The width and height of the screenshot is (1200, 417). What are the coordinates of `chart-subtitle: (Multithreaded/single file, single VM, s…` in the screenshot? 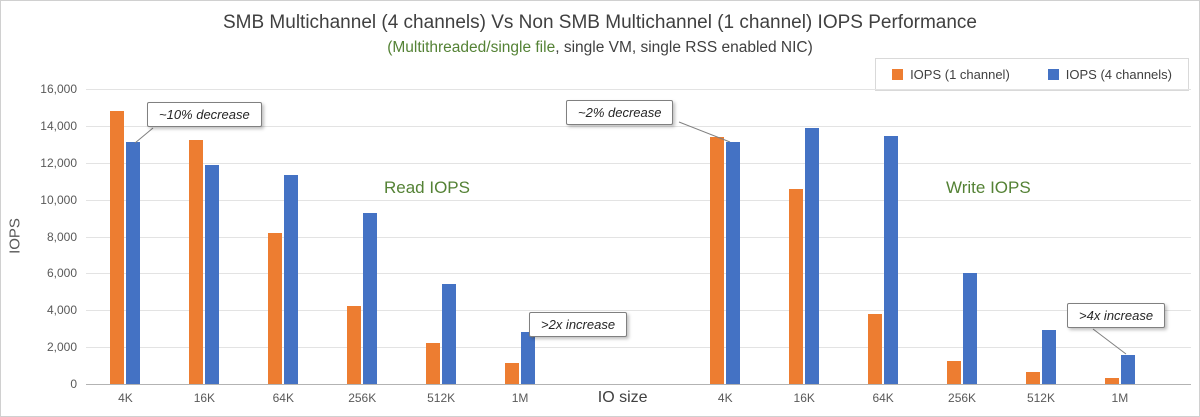 It's located at (600, 48).